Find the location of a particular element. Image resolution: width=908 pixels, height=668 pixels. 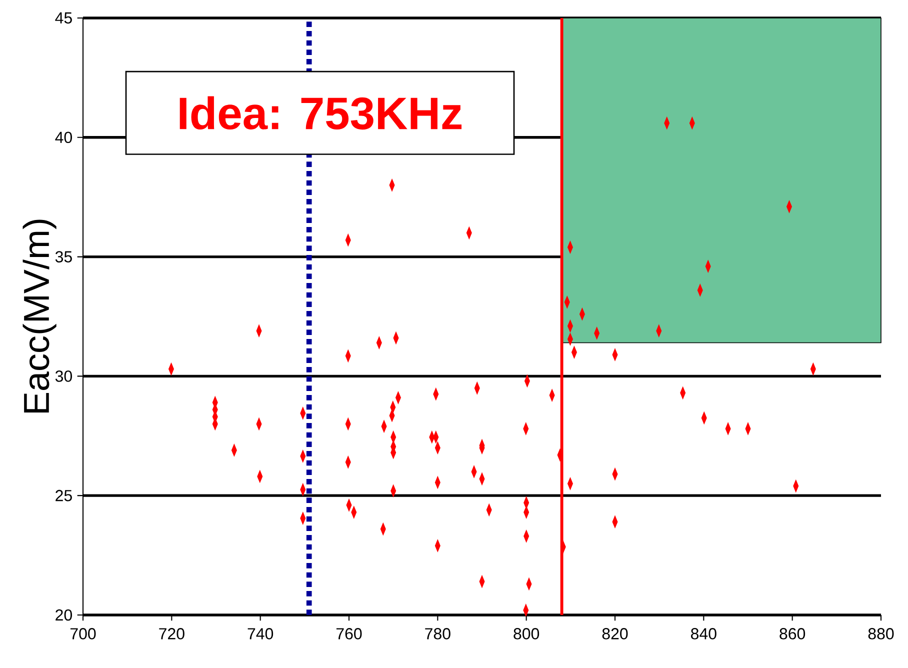

x-tick-label: 820 is located at coordinates (615, 634).